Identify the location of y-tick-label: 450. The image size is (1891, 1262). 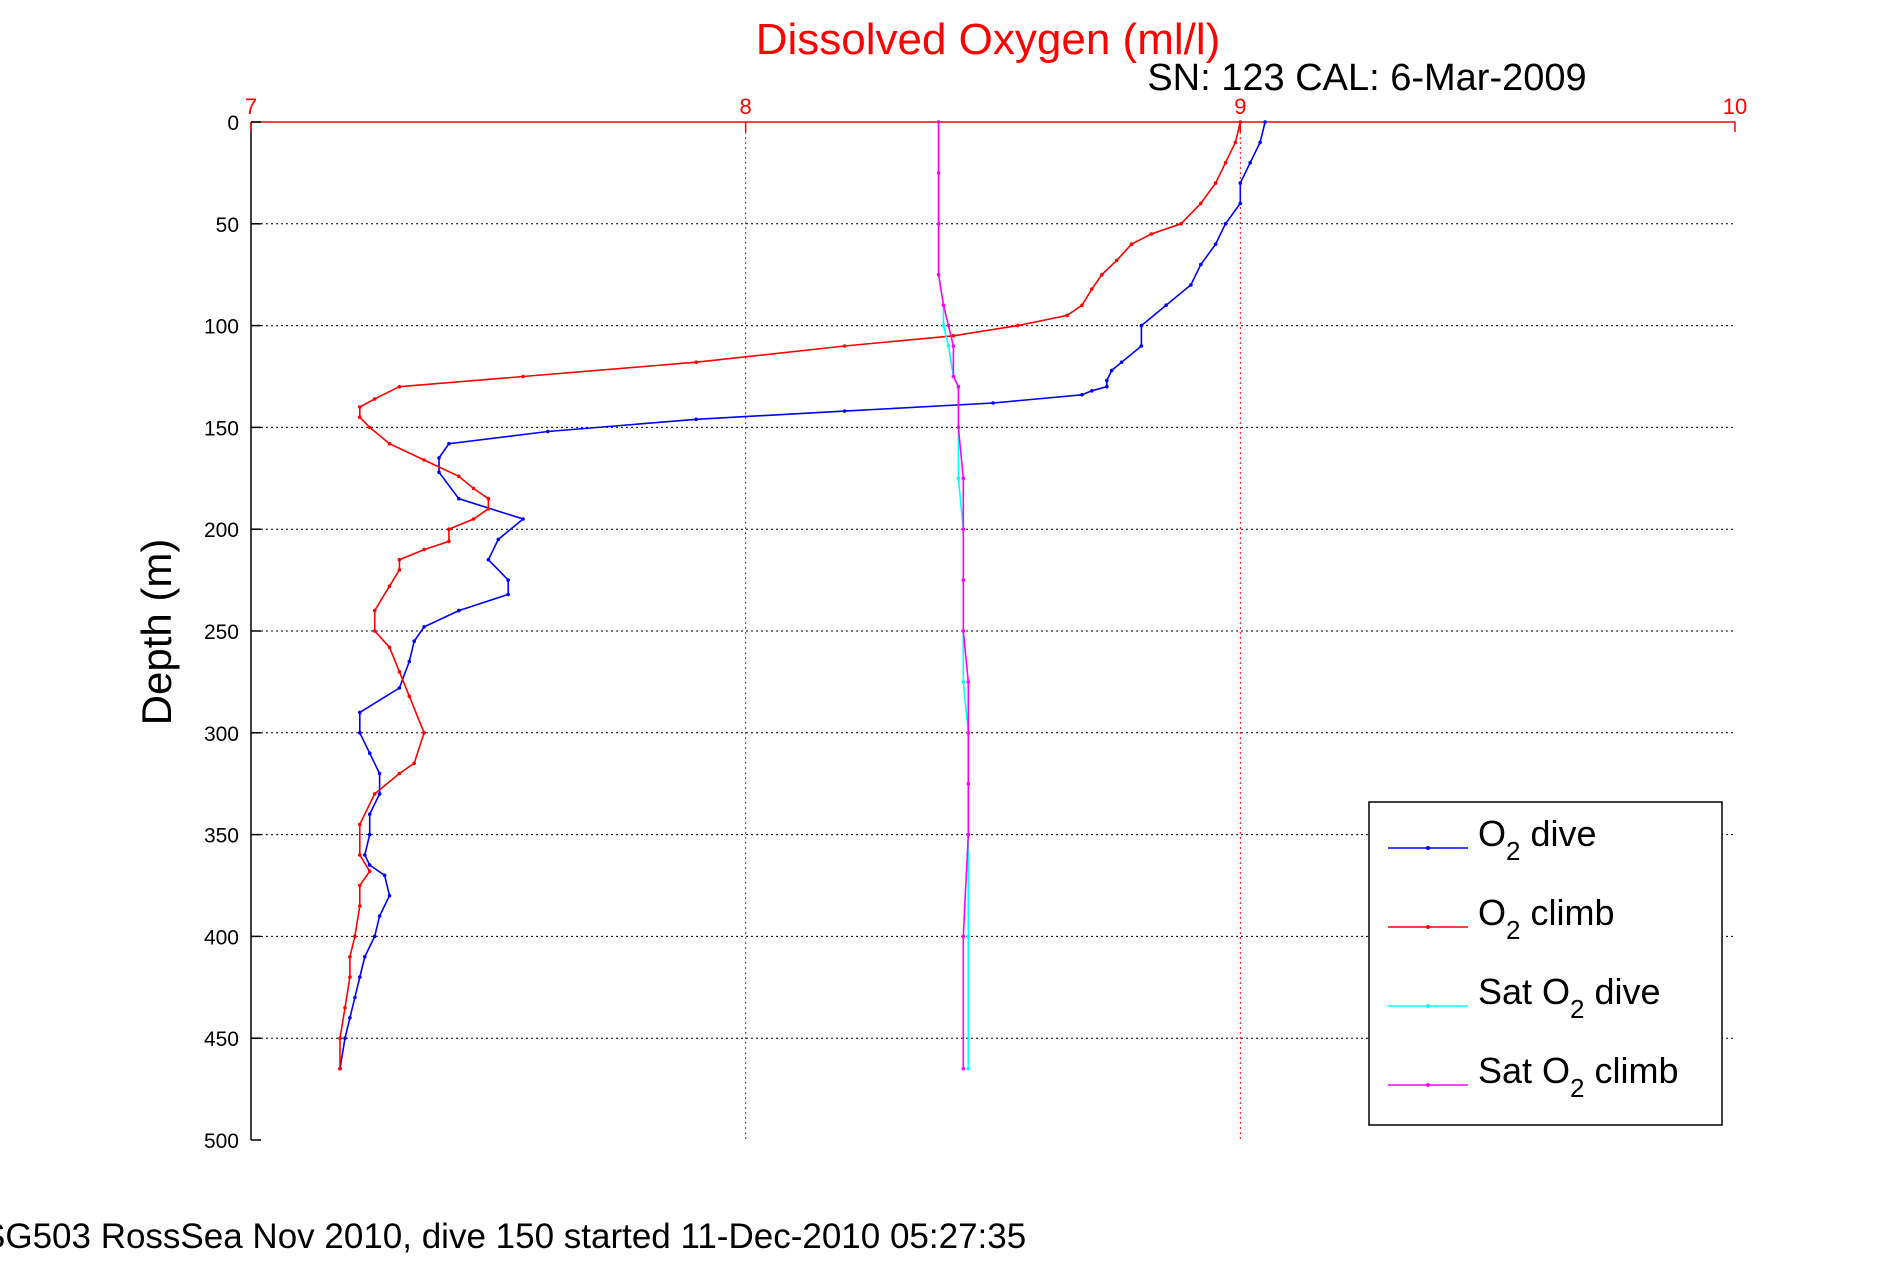
(221, 1039).